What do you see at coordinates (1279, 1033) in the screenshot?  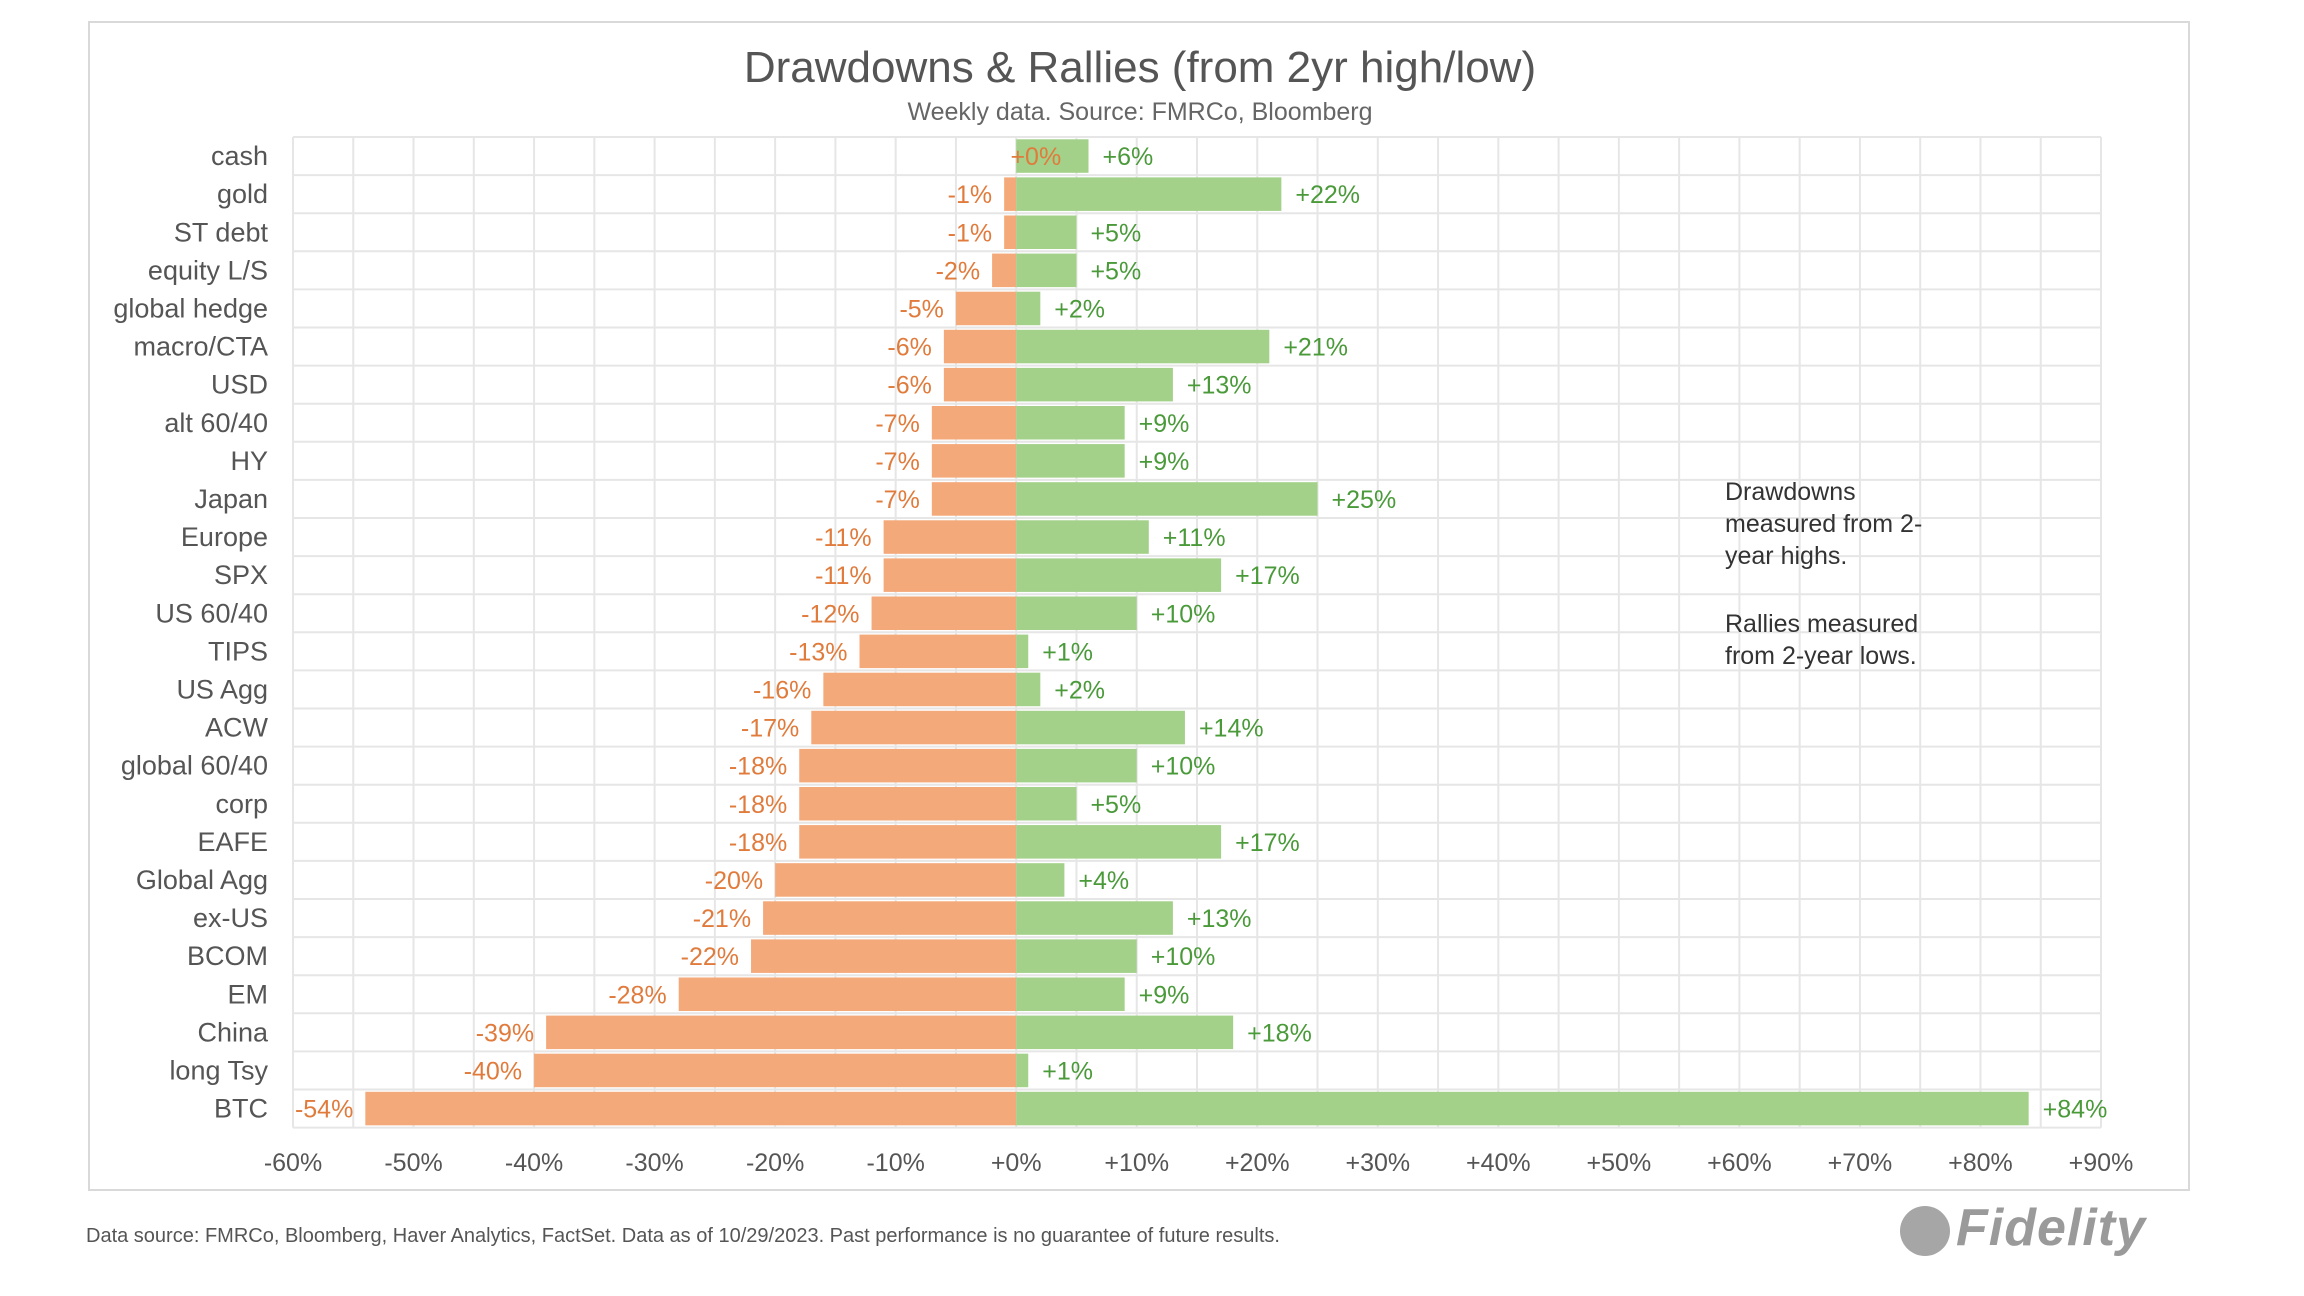 I see `rally-data-label: +18%` at bounding box center [1279, 1033].